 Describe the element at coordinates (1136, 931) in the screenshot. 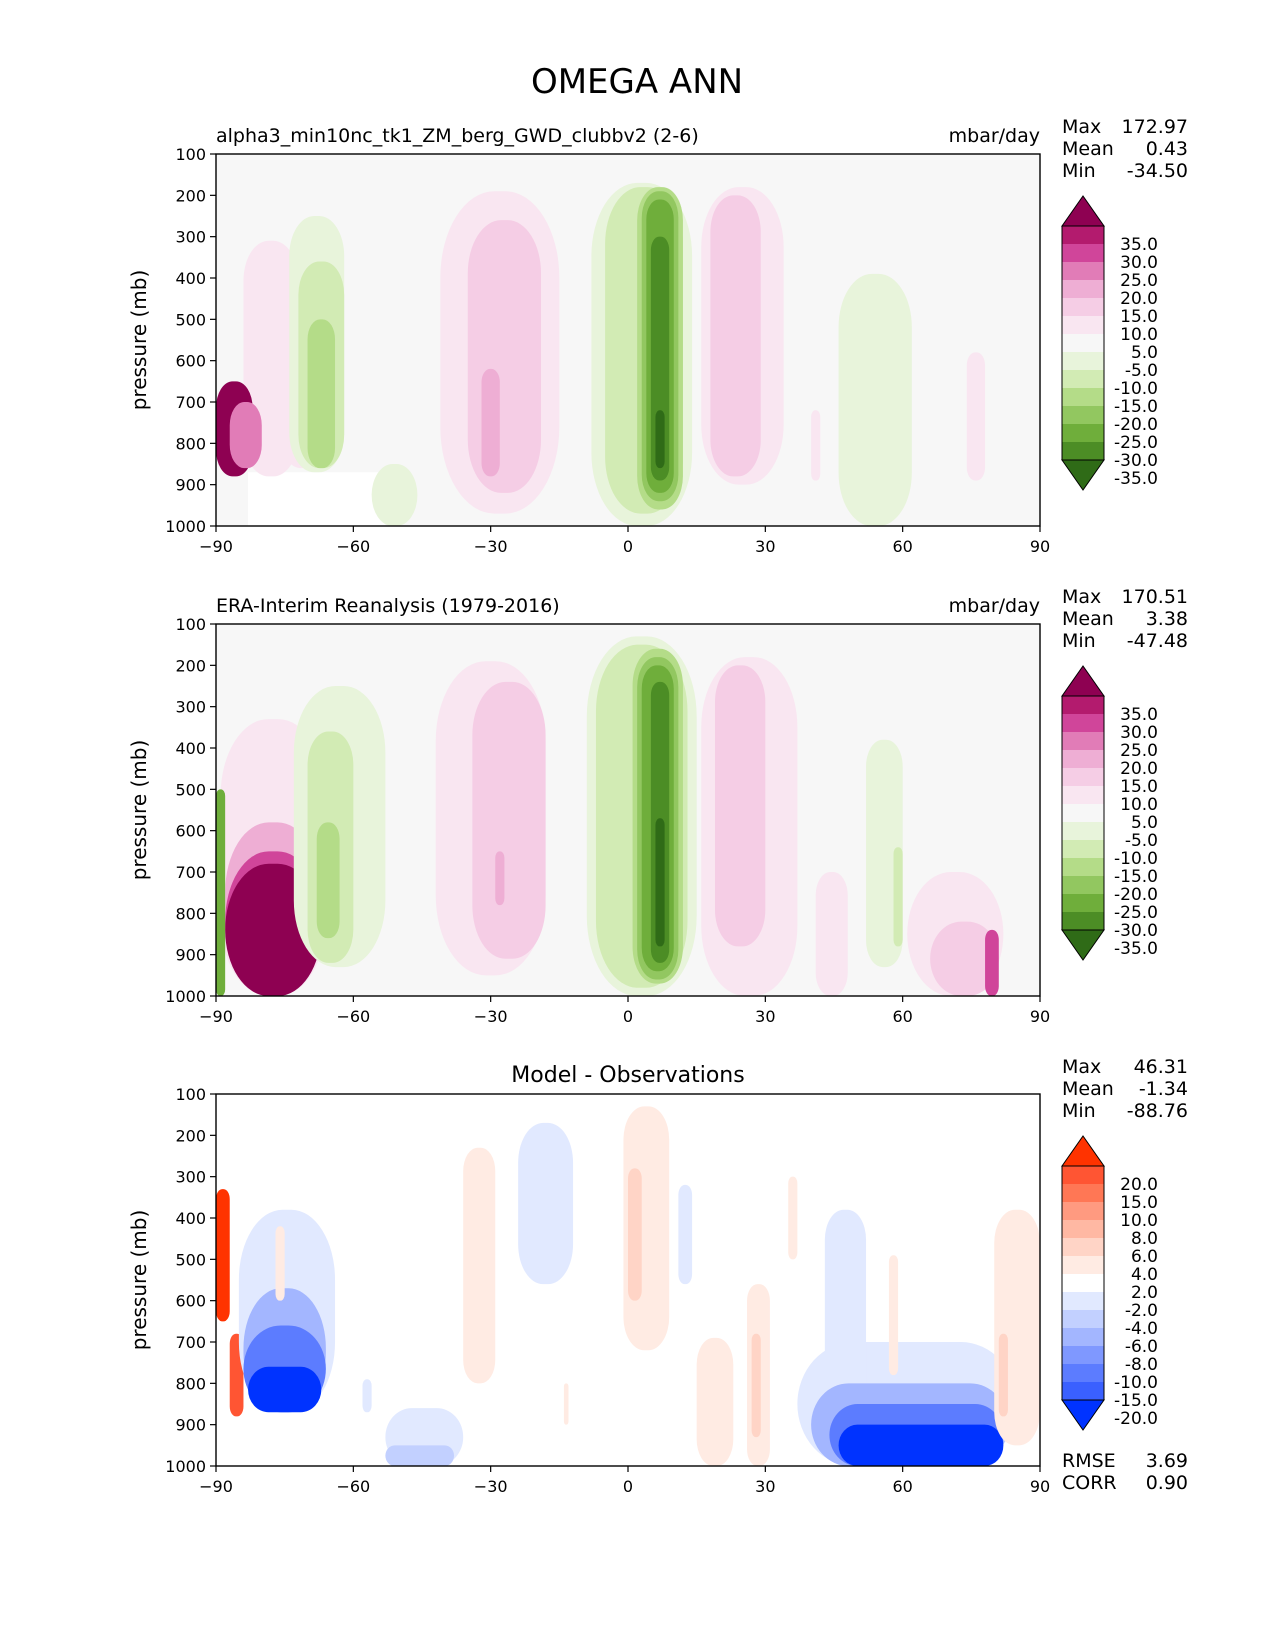

I see `colorbar-tick-label: -30.0` at that location.